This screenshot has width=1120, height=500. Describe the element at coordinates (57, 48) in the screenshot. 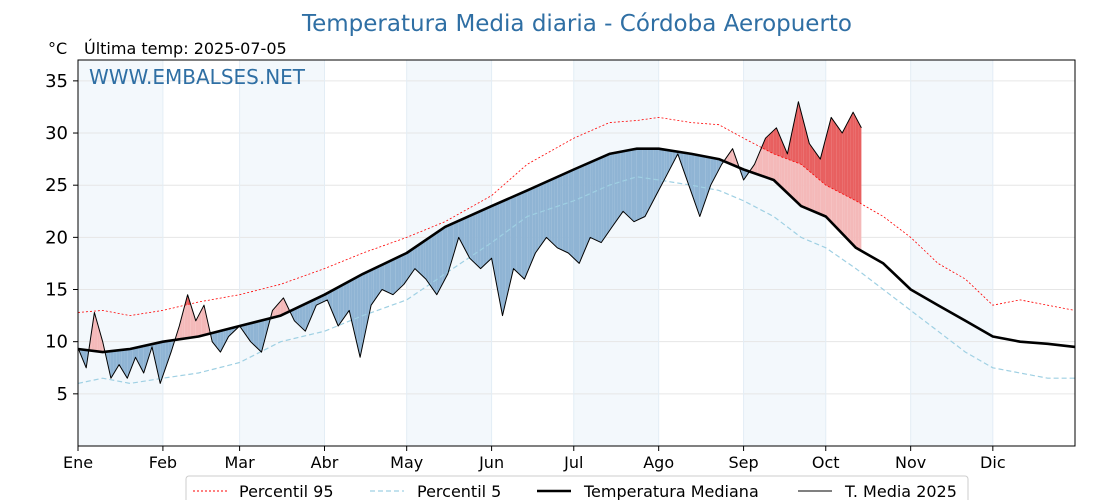

I see `unit-label: °C` at that location.